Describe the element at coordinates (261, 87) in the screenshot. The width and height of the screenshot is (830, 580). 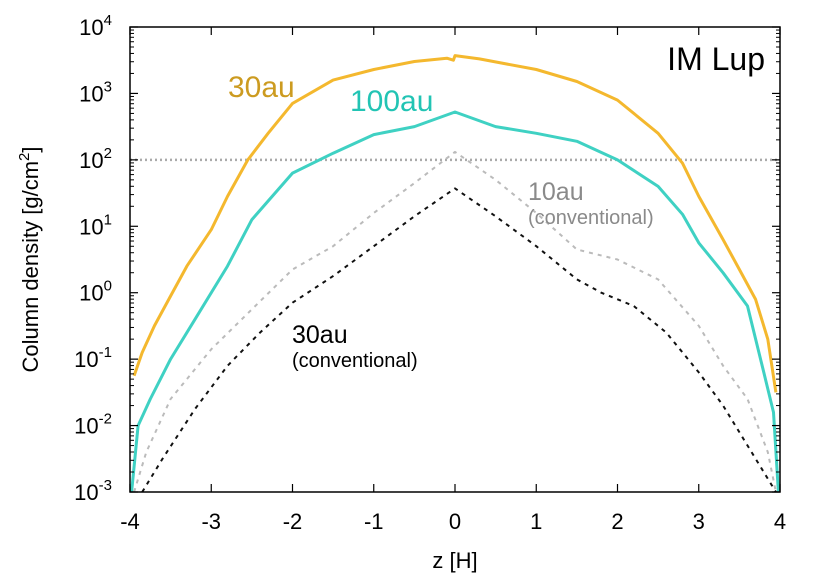
I see `annotation-s30-line-1: 30au` at that location.